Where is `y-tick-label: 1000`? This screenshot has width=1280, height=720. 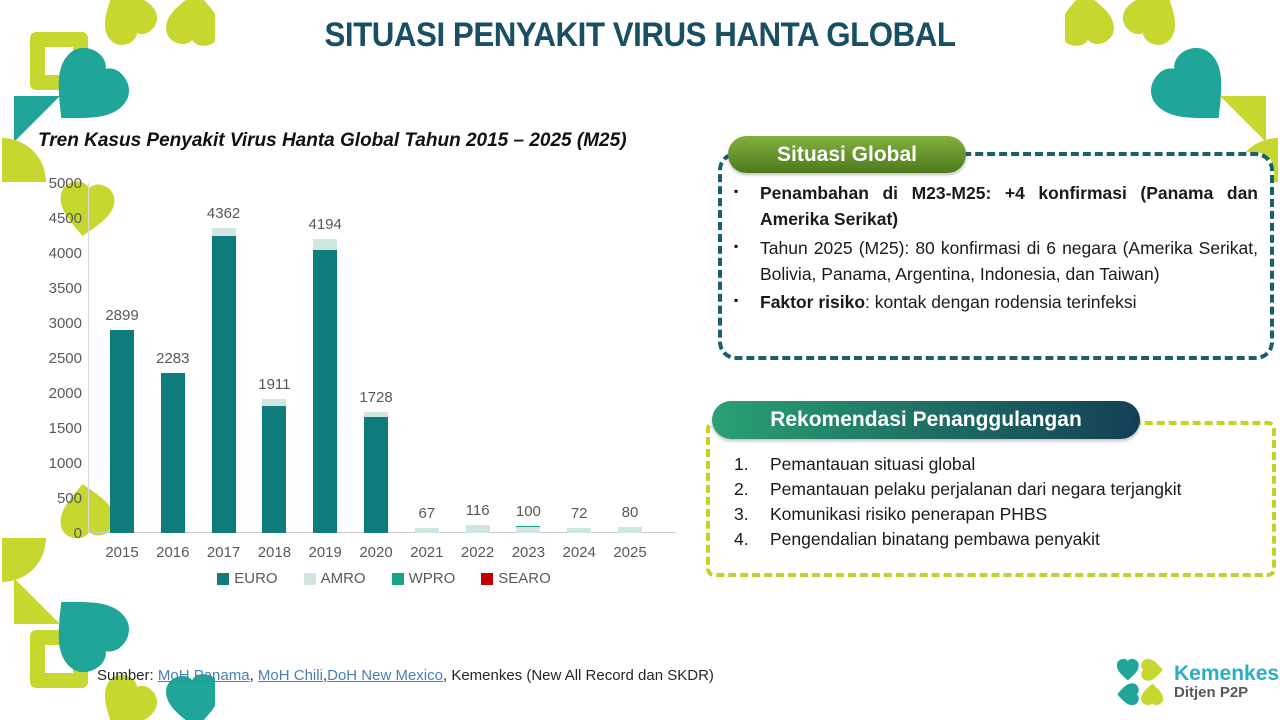
y-tick-label: 1000 is located at coordinates (65, 463).